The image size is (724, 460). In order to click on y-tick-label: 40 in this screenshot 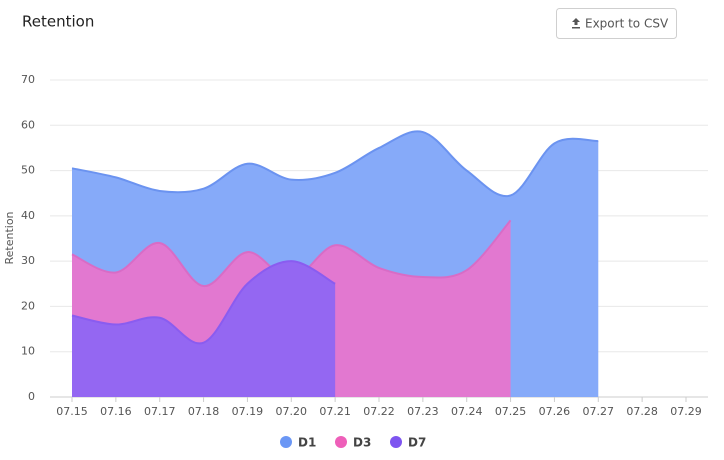, I will do `click(28, 215)`.